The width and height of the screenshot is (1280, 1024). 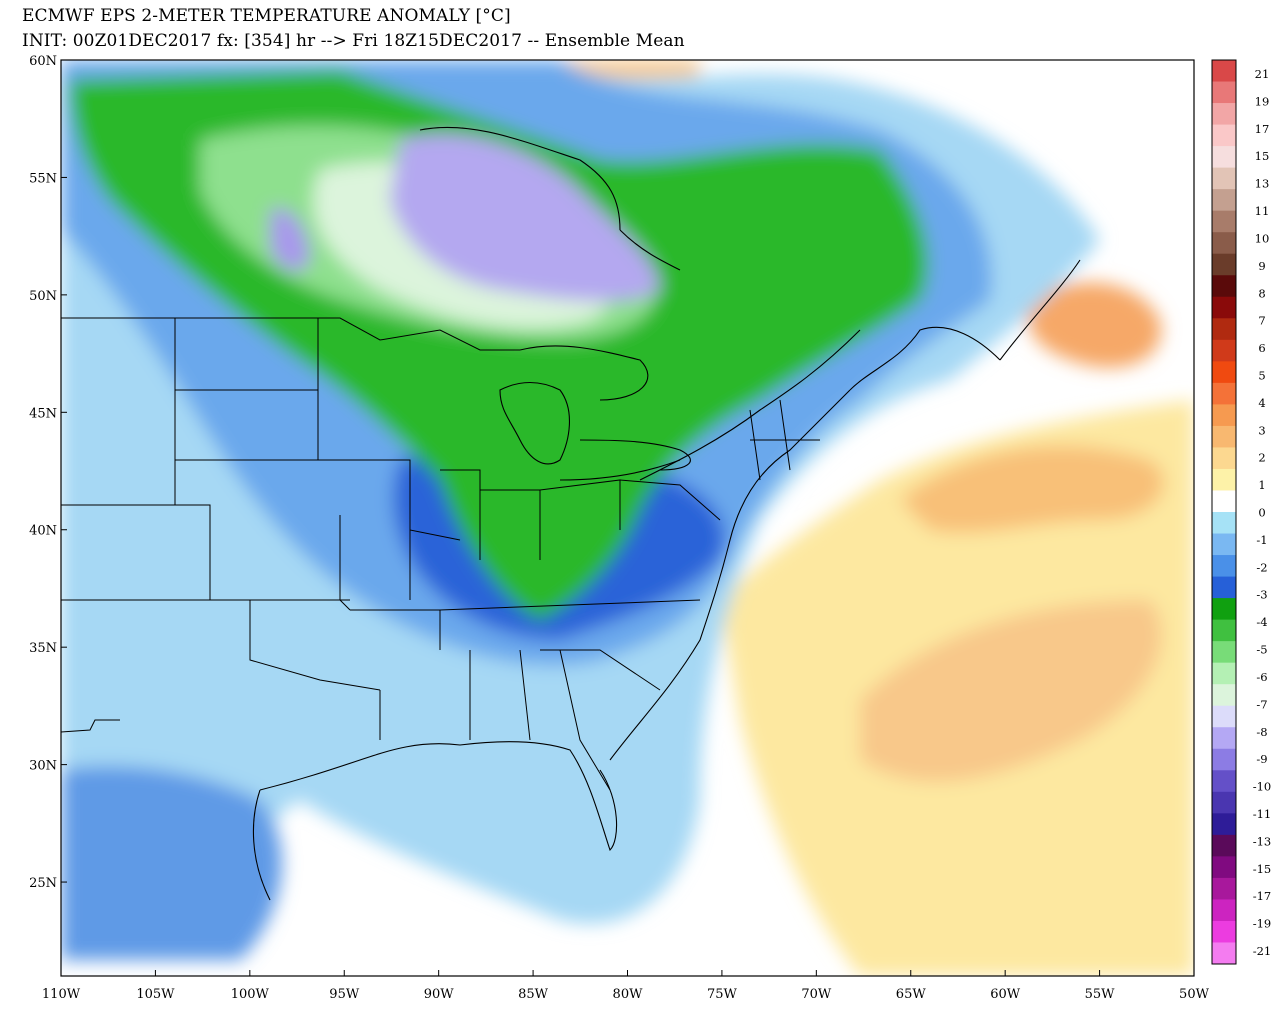 What do you see at coordinates (1261, 704) in the screenshot?
I see `colorbar-label: -7` at bounding box center [1261, 704].